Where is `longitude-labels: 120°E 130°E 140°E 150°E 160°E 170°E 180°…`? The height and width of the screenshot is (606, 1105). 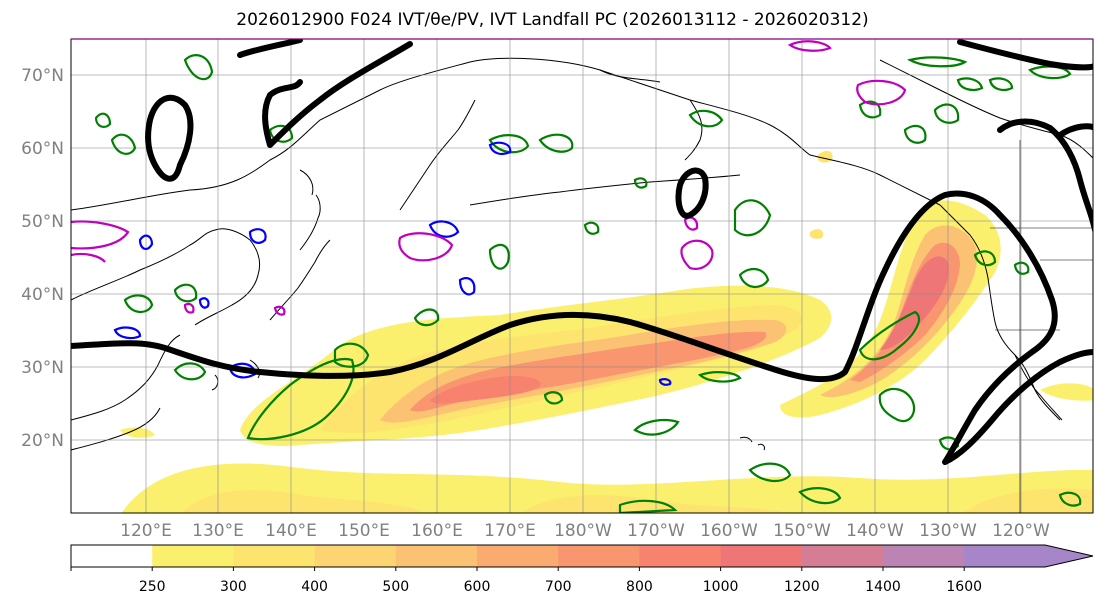 longitude-labels: 120°E 130°E 140°E 150°E 160°E 170°E 180°… is located at coordinates (585, 531).